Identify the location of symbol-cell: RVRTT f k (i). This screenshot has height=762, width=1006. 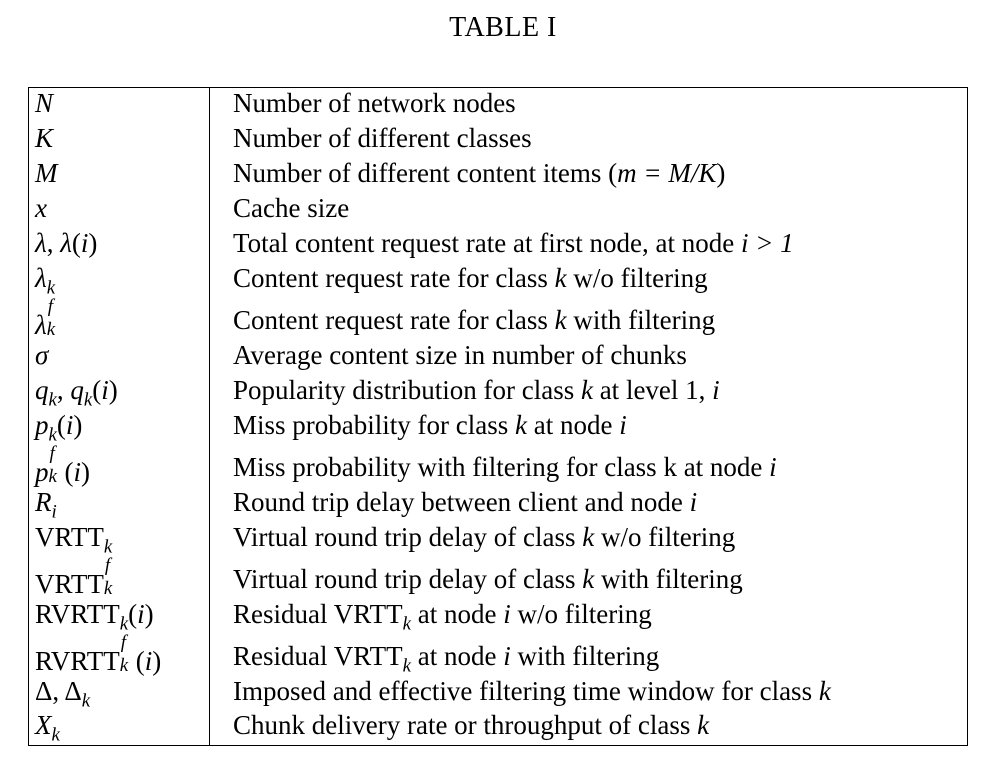
(98, 654).